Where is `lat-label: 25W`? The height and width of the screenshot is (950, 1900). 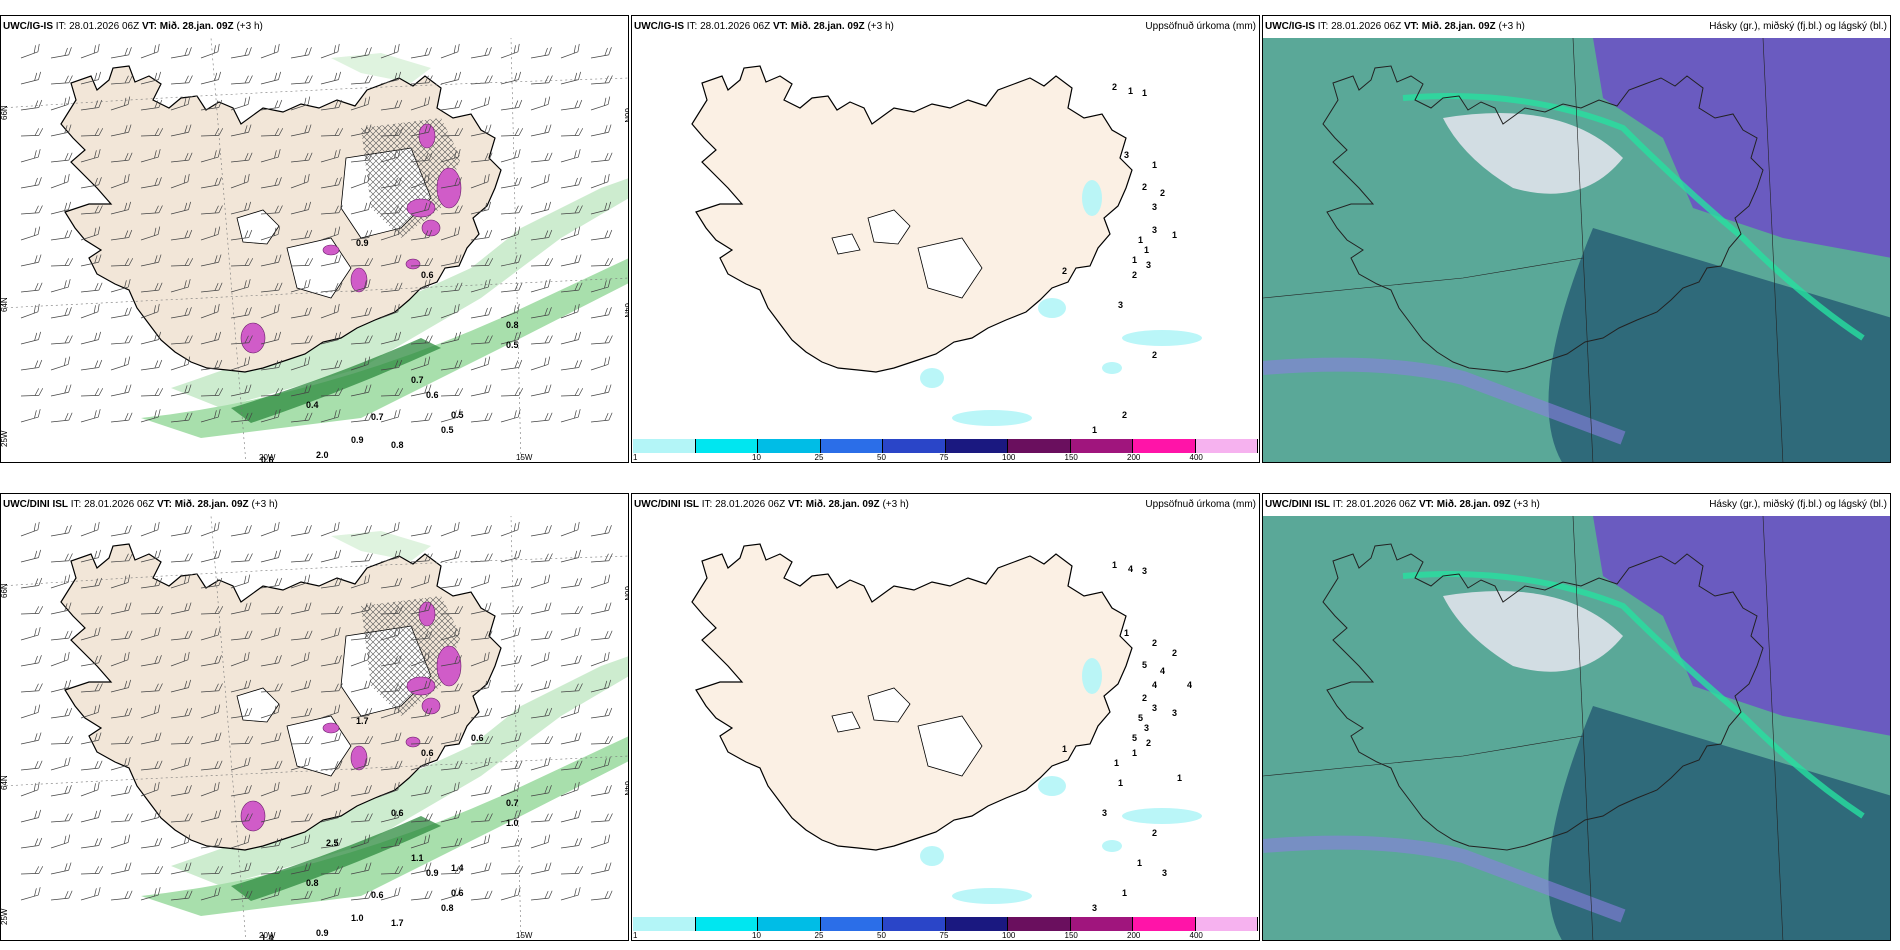 lat-label: 25W is located at coordinates (5, 916).